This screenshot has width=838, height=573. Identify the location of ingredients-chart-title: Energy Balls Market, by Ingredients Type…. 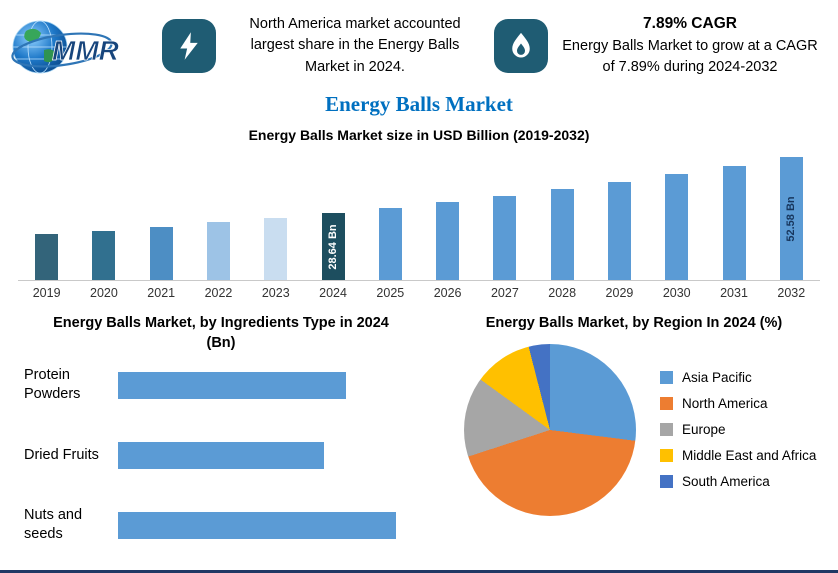
(221, 333).